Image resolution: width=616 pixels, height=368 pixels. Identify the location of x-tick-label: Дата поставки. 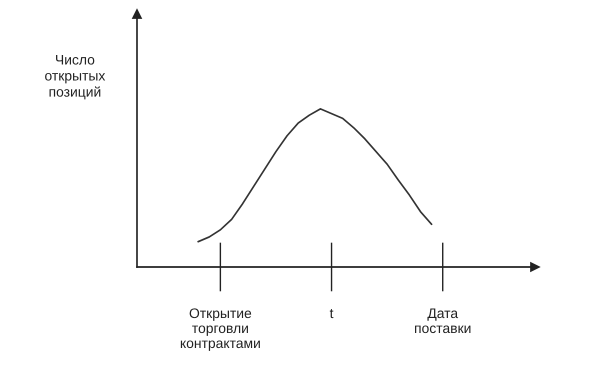
(442, 321).